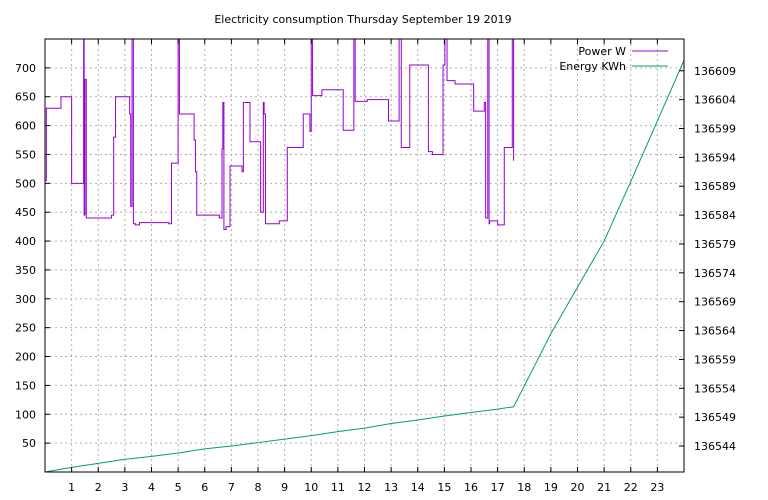  Describe the element at coordinates (284, 487) in the screenshot. I see `x-tick-label: 9` at that location.